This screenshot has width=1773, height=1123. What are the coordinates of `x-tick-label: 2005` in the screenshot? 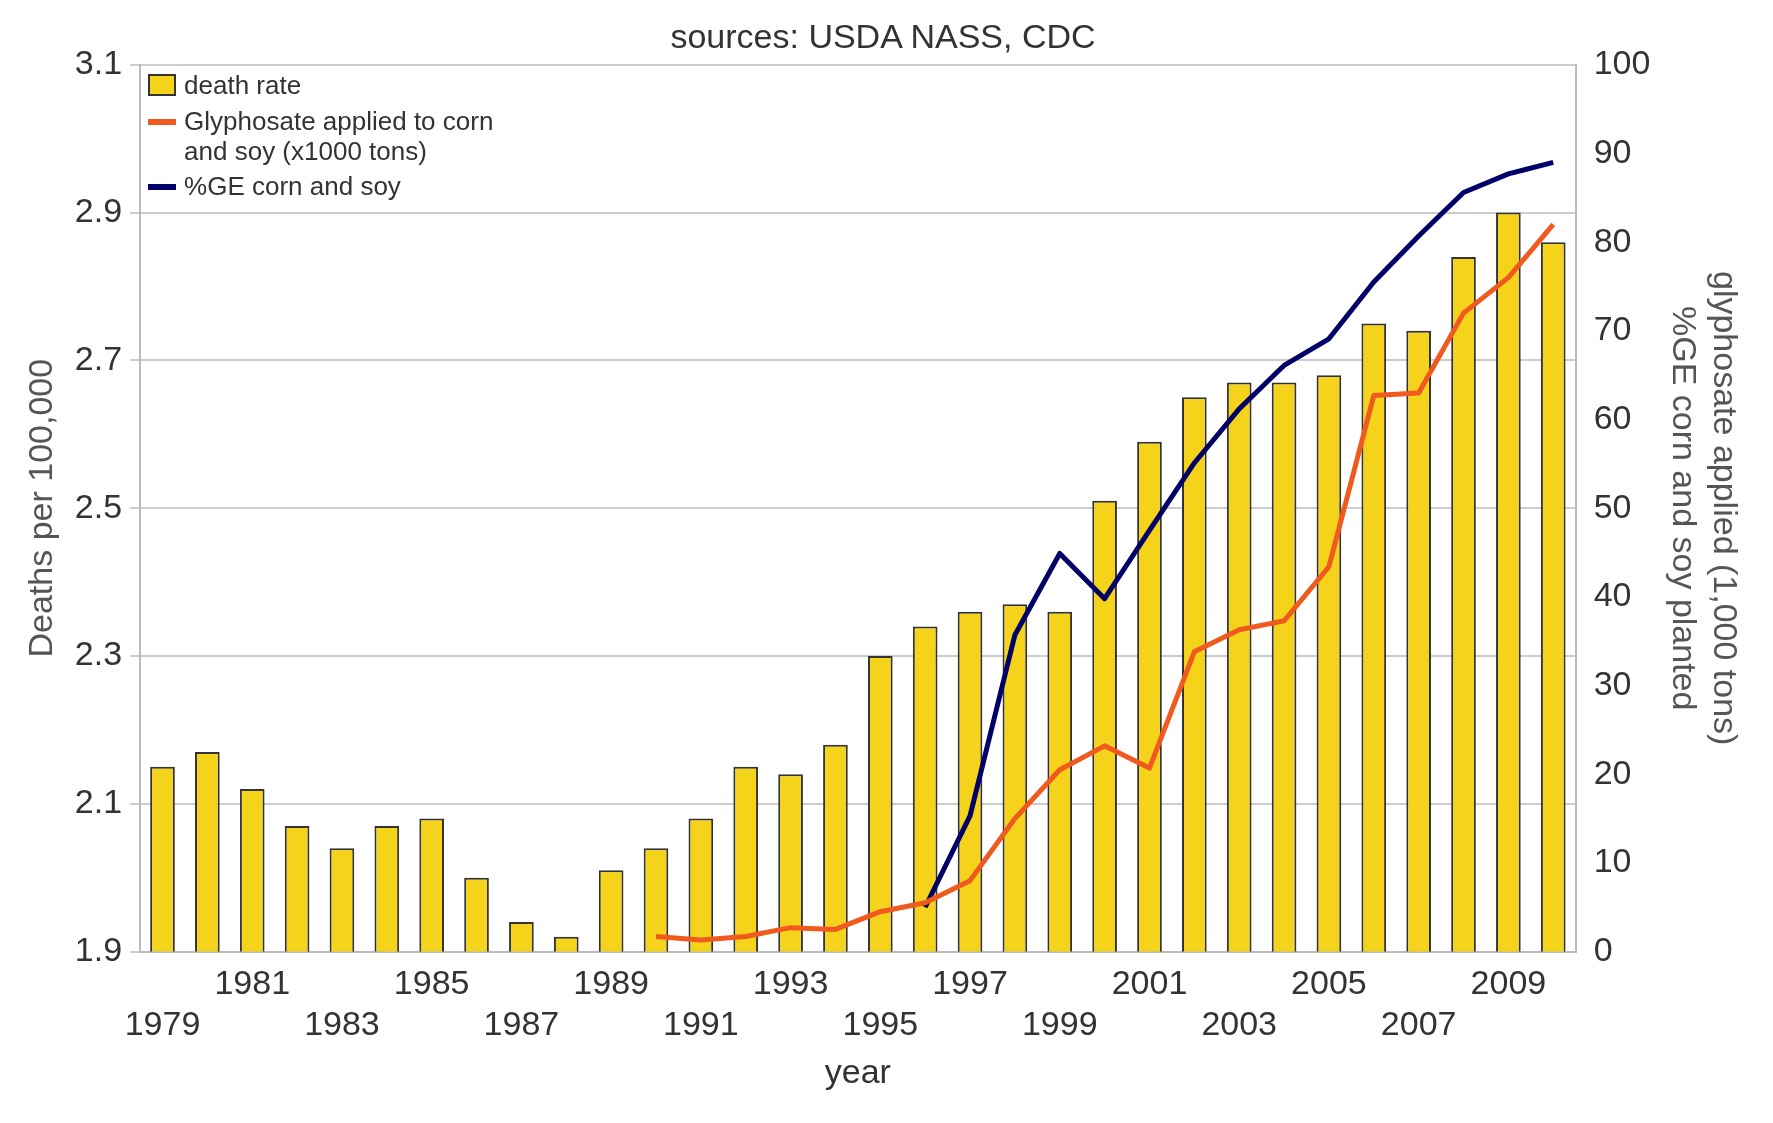 It's located at (1329, 982).